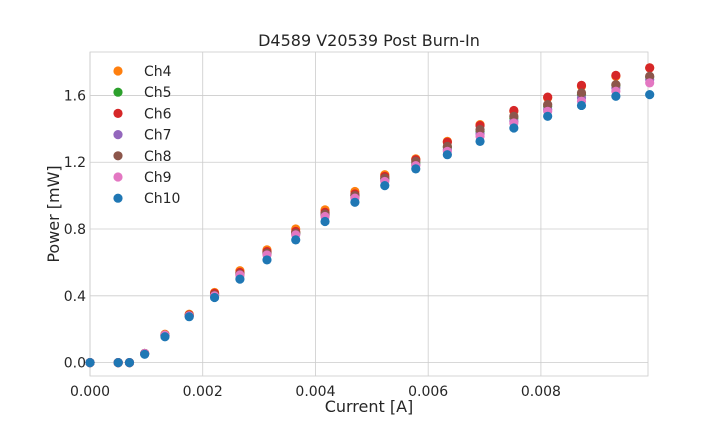  I want to click on x-axis-ticks: 0.000 0.002 0.004 0.006 0.008, so click(315, 392).